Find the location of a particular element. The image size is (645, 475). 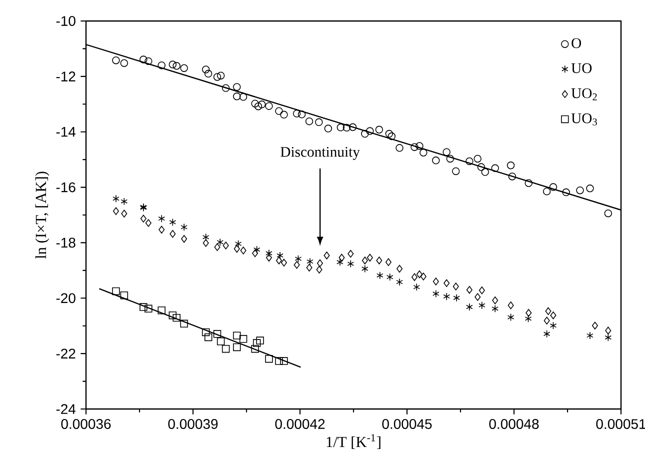

y-tick-label: -10 is located at coordinates (66, 21).